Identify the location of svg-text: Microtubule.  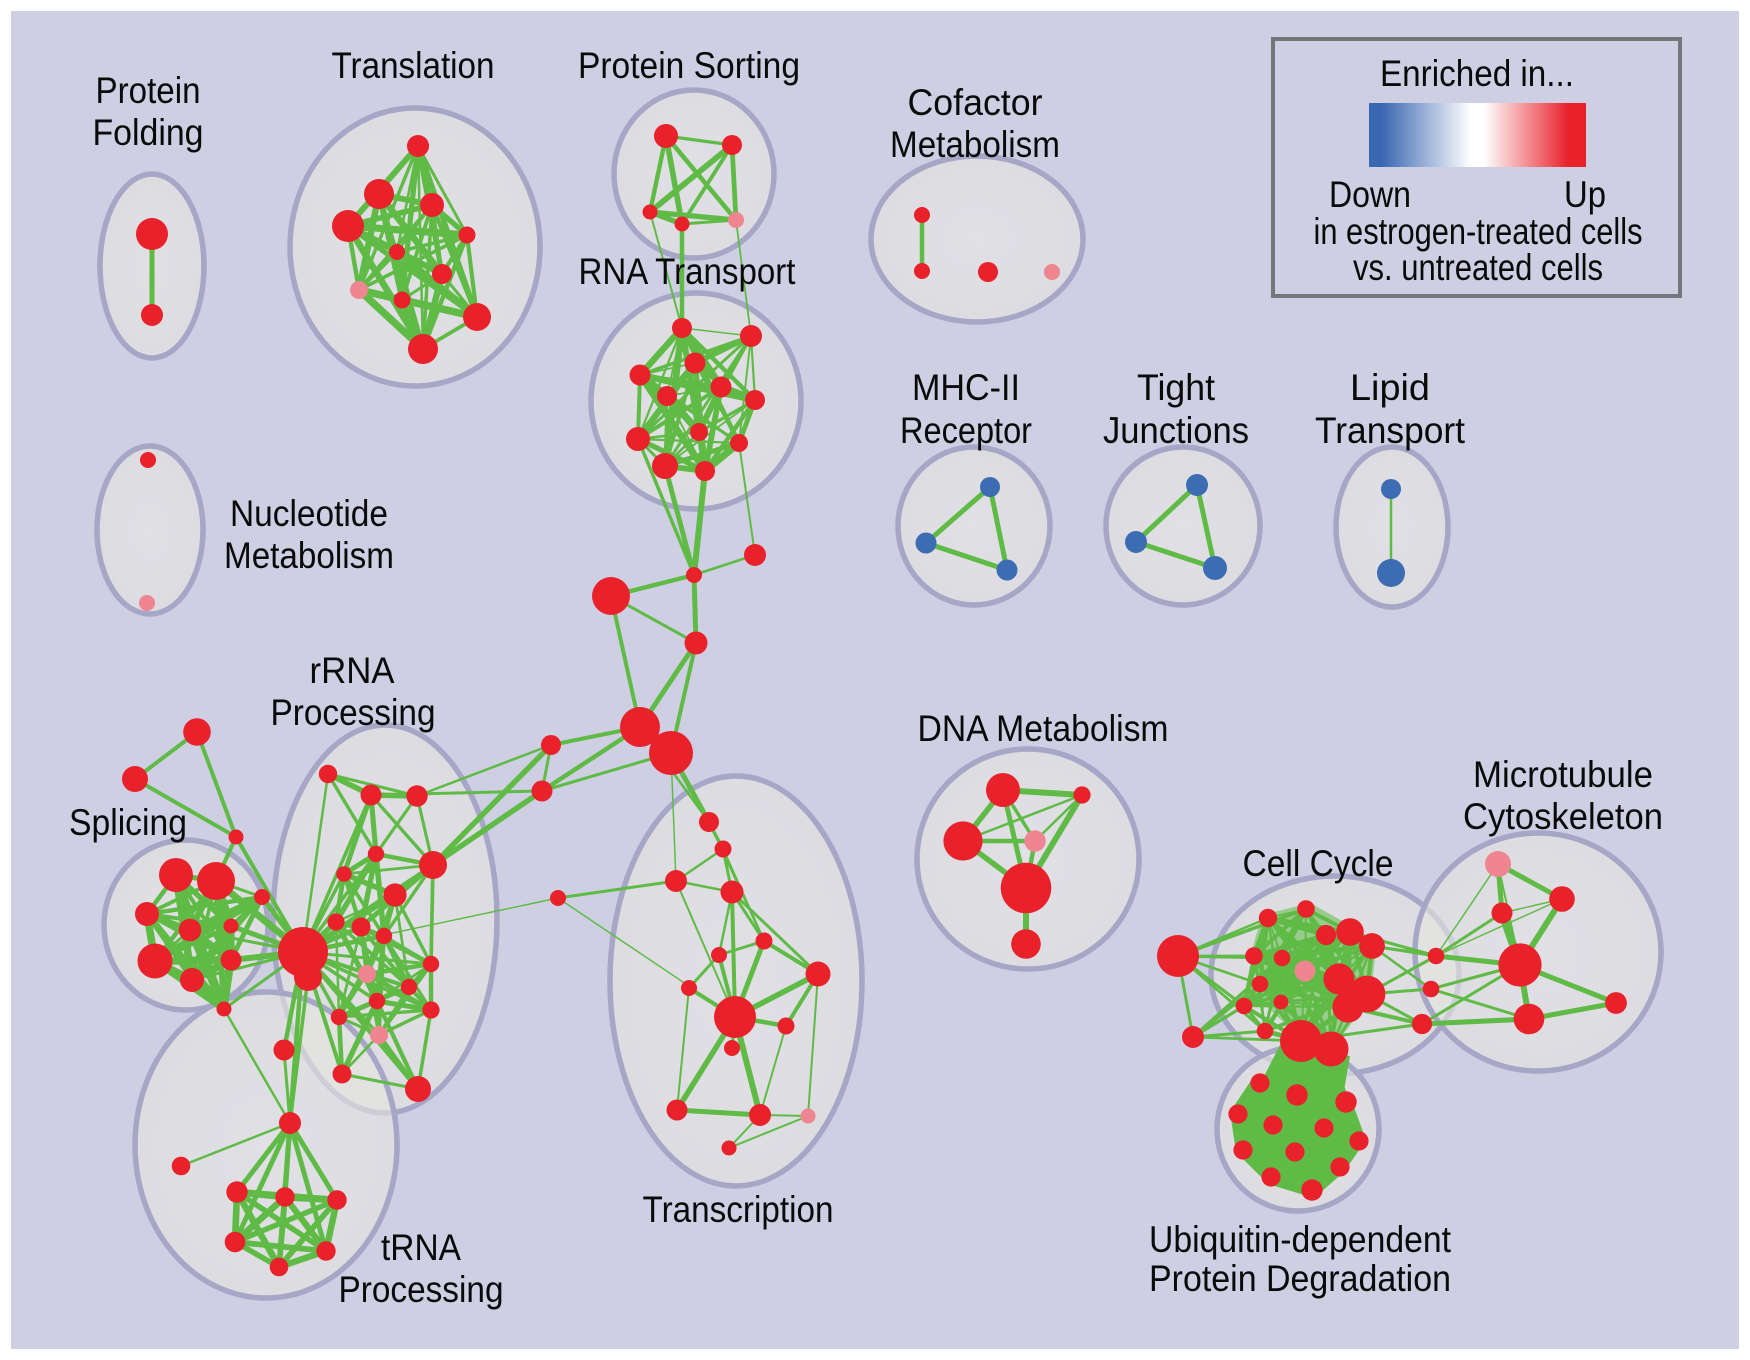
(1563, 774).